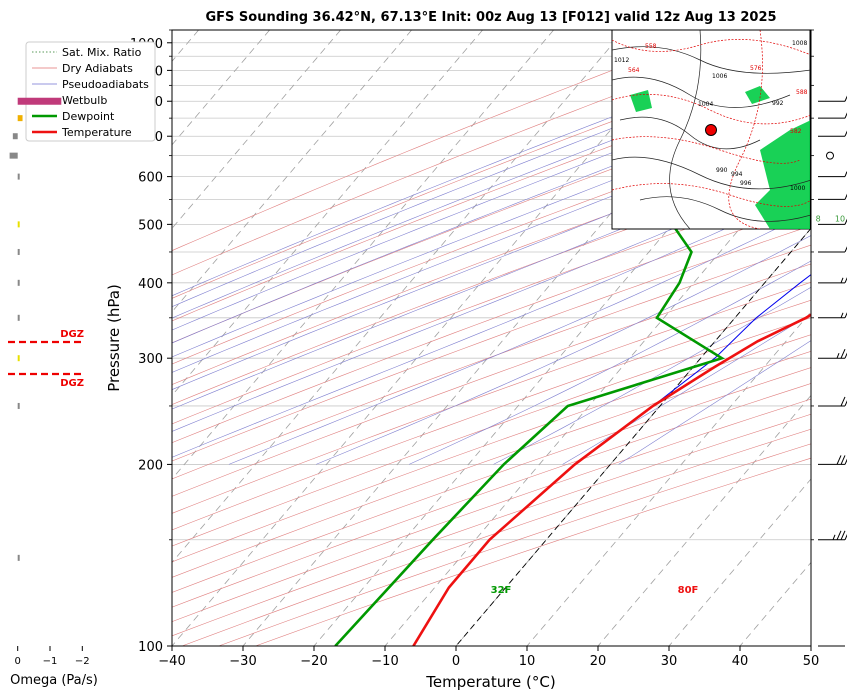 The width and height of the screenshot is (847, 690). I want to click on inset-contours, so click(711, 129).